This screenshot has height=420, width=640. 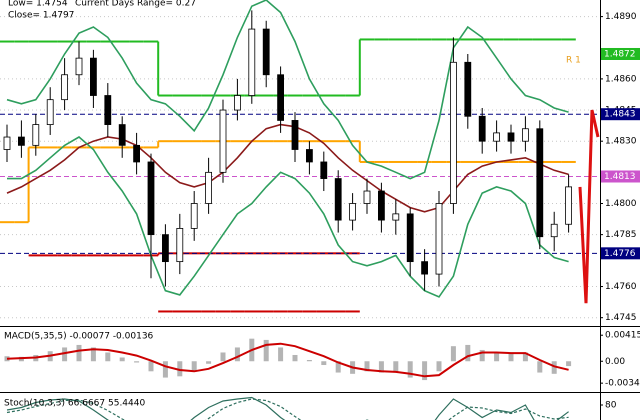 What do you see at coordinates (621, 235) in the screenshot?
I see `y-tick-label: 1.4785` at bounding box center [621, 235].